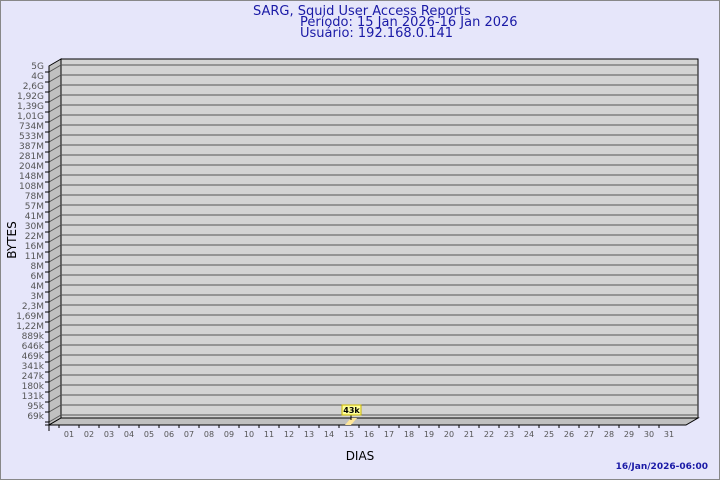  Describe the element at coordinates (569, 434) in the screenshot. I see `x-tick-label: 26` at that location.